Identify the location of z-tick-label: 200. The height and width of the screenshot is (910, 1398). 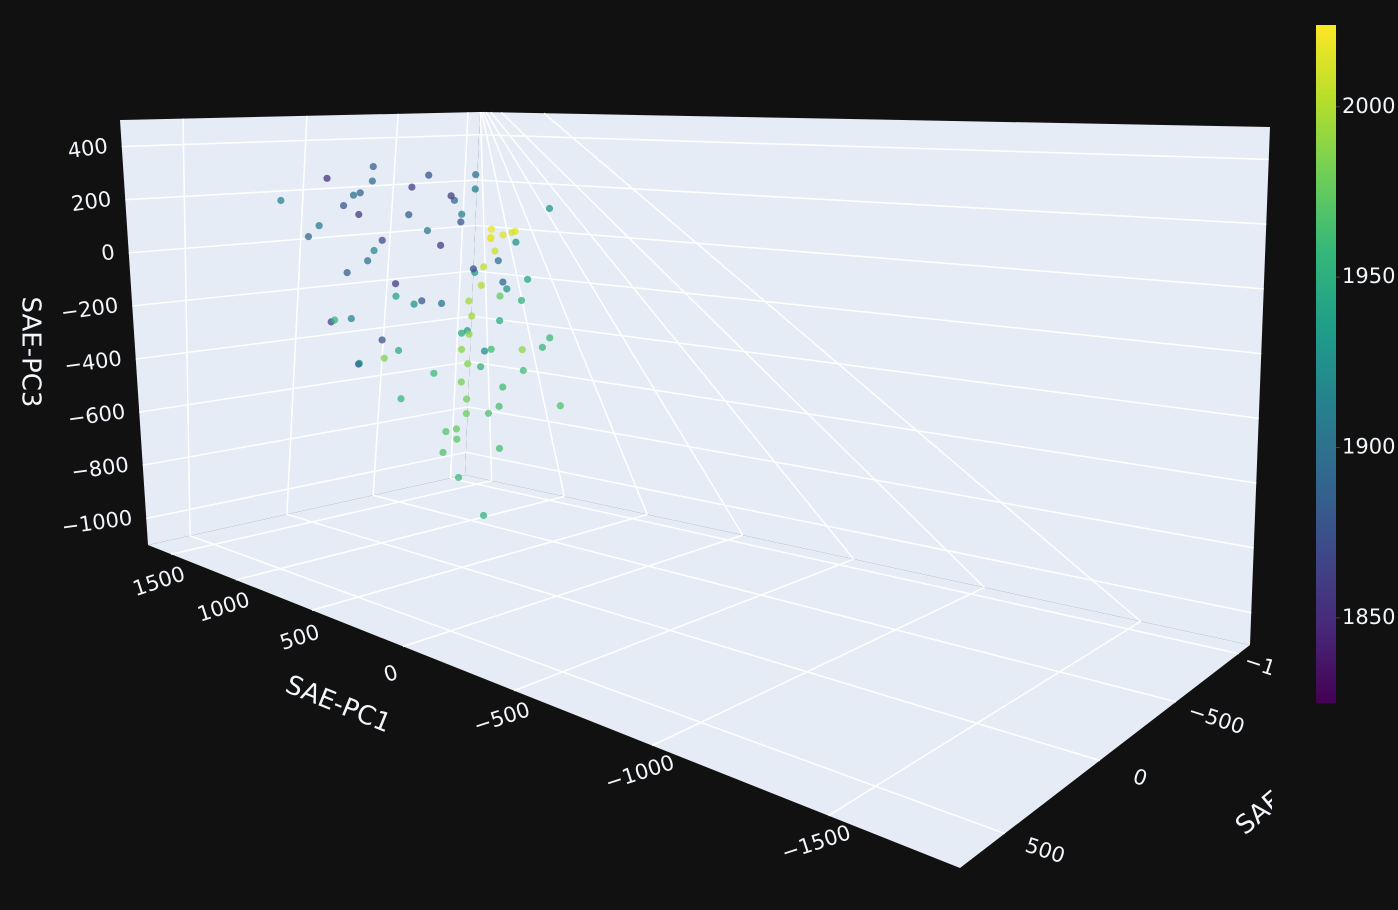
(91, 201).